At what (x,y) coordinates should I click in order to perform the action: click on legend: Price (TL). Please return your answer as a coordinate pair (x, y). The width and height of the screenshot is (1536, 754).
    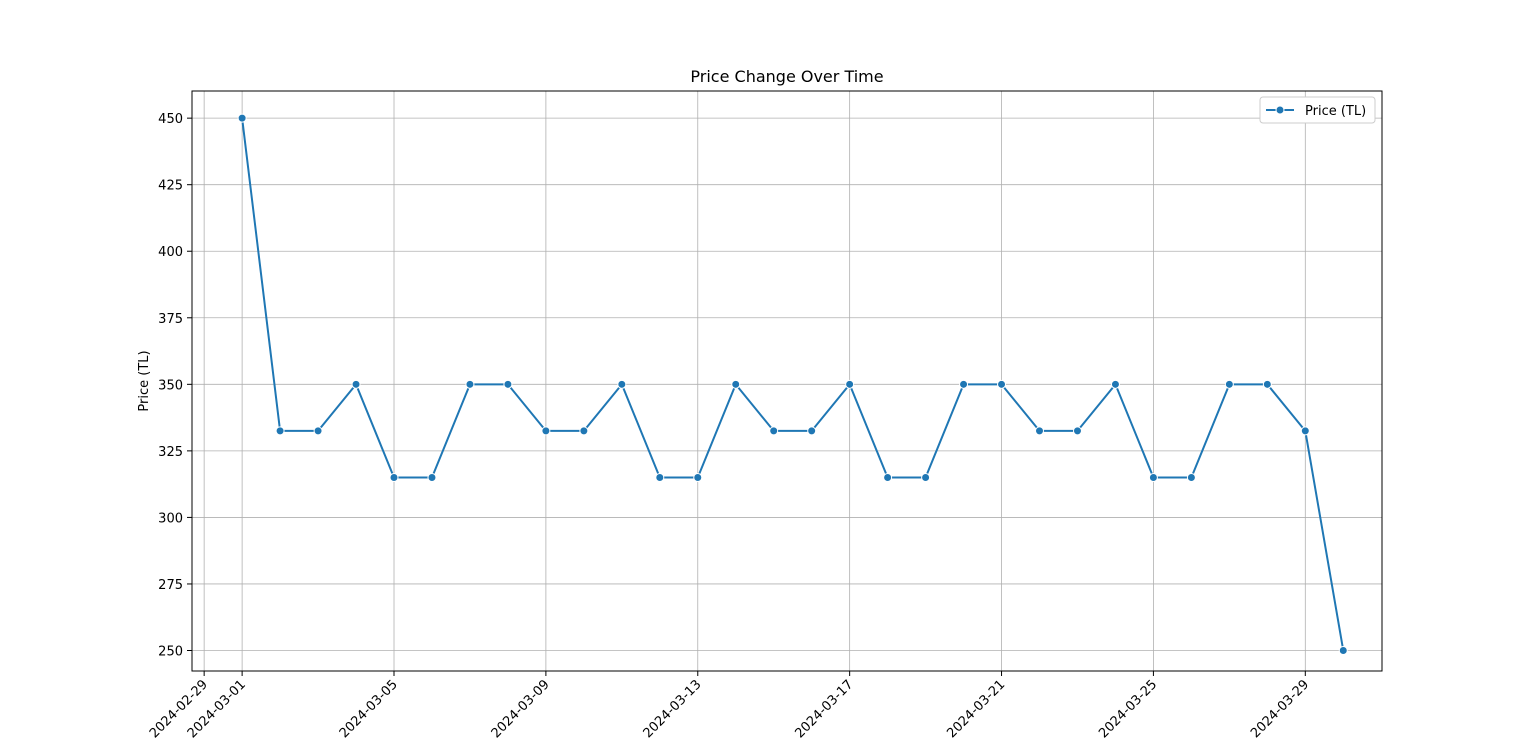
    Looking at the image, I should click on (1317, 110).